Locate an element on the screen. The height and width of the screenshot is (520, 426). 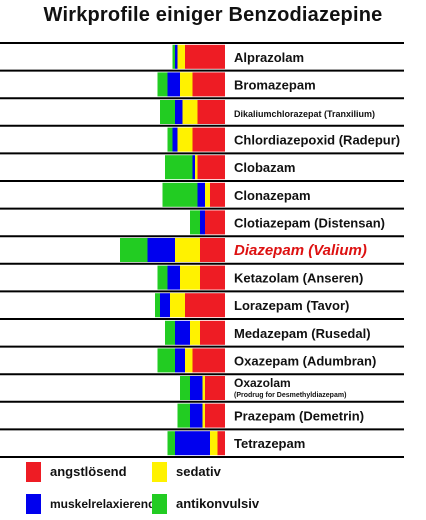
category-label: Bromazepam is located at coordinates (275, 84).